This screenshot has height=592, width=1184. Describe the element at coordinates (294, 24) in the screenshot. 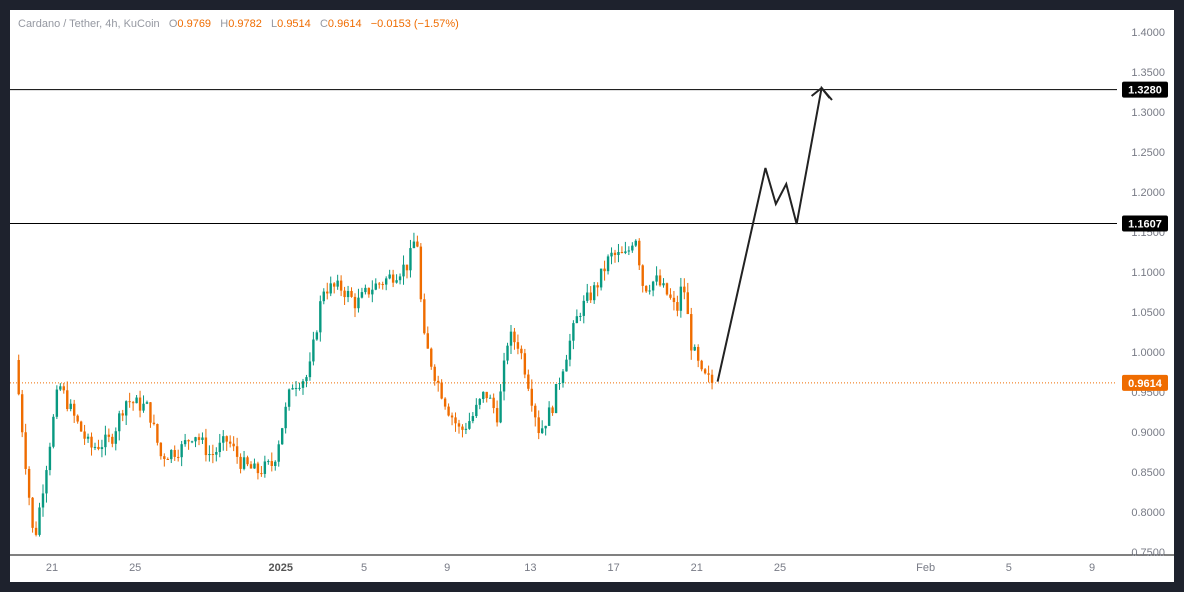

I see `low-value: 0.9514` at that location.